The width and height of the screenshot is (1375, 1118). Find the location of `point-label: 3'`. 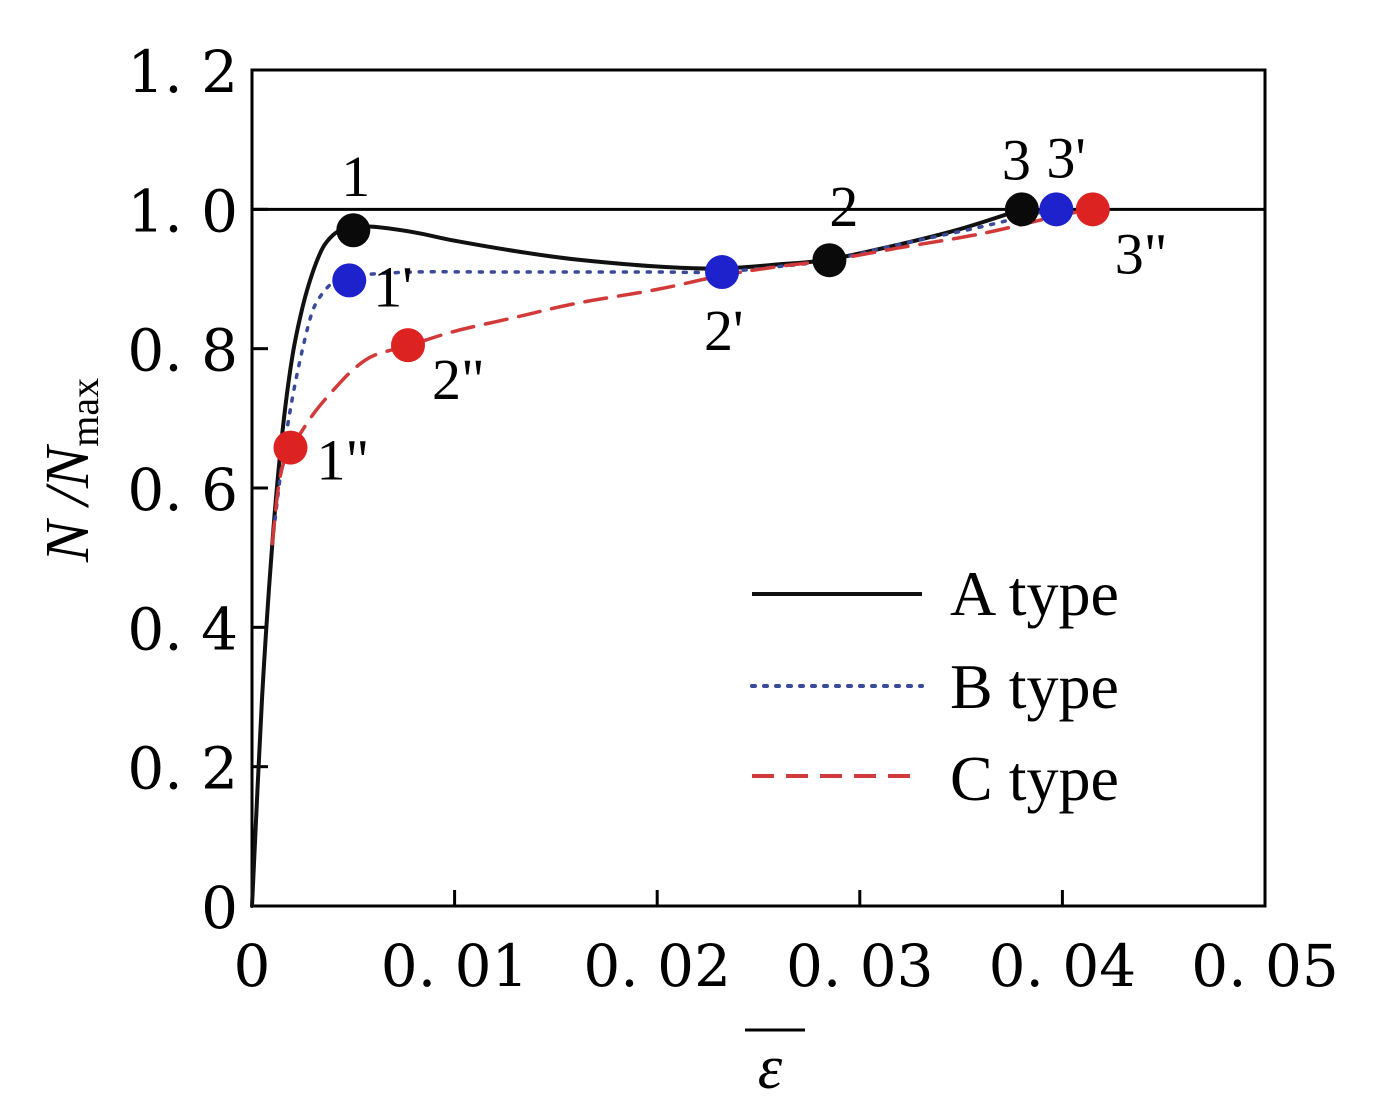

point-label: 3' is located at coordinates (1065, 157).